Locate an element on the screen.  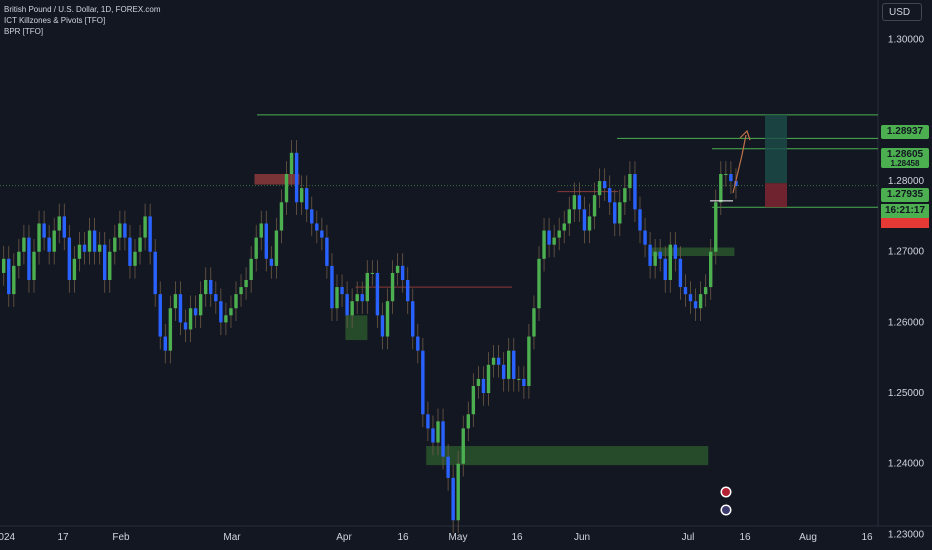
y-tick-label: 1.24000 is located at coordinates (906, 464).